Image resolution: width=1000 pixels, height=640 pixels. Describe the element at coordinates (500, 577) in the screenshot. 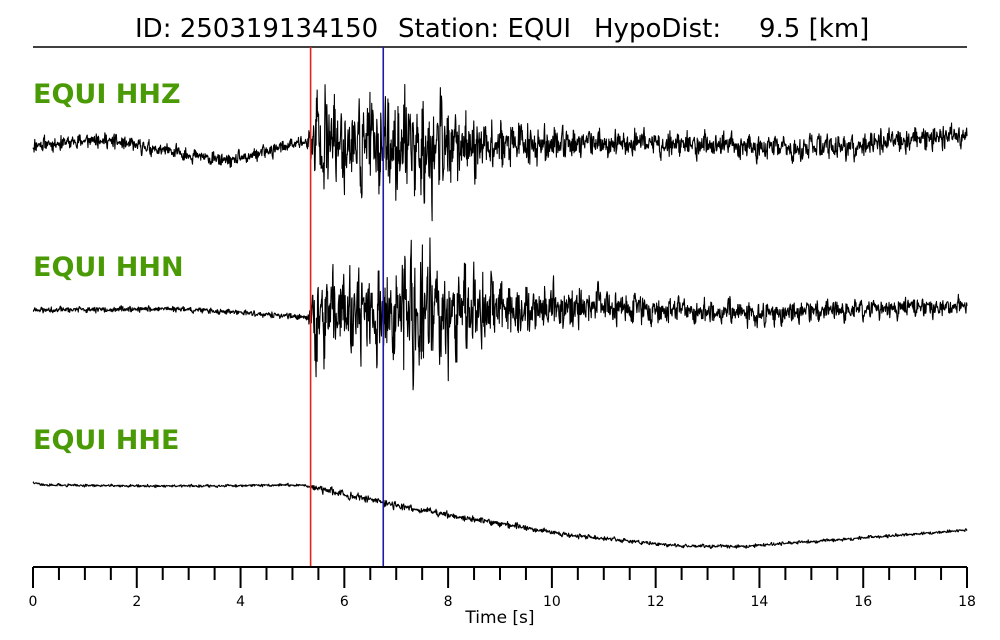

I see `x-axis-ticks` at that location.